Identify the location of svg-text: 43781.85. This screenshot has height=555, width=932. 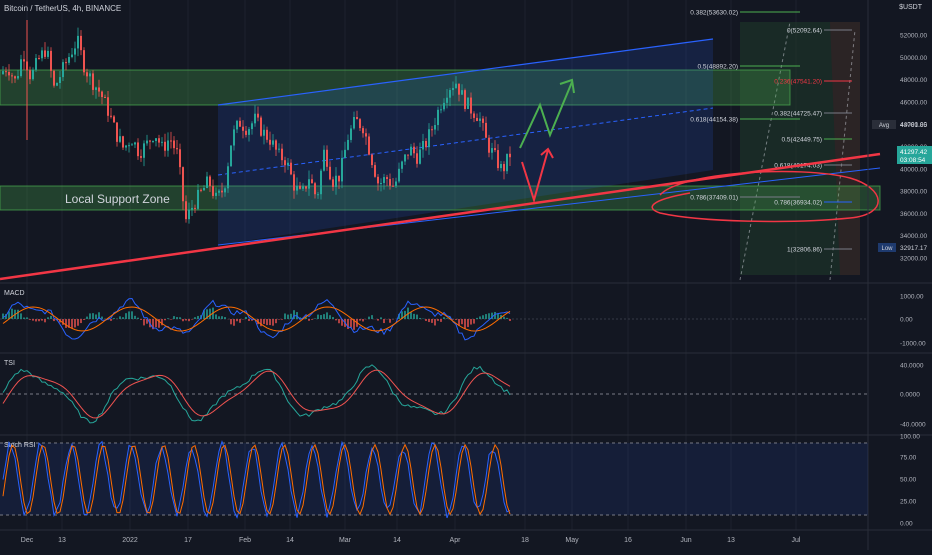
(913, 125).